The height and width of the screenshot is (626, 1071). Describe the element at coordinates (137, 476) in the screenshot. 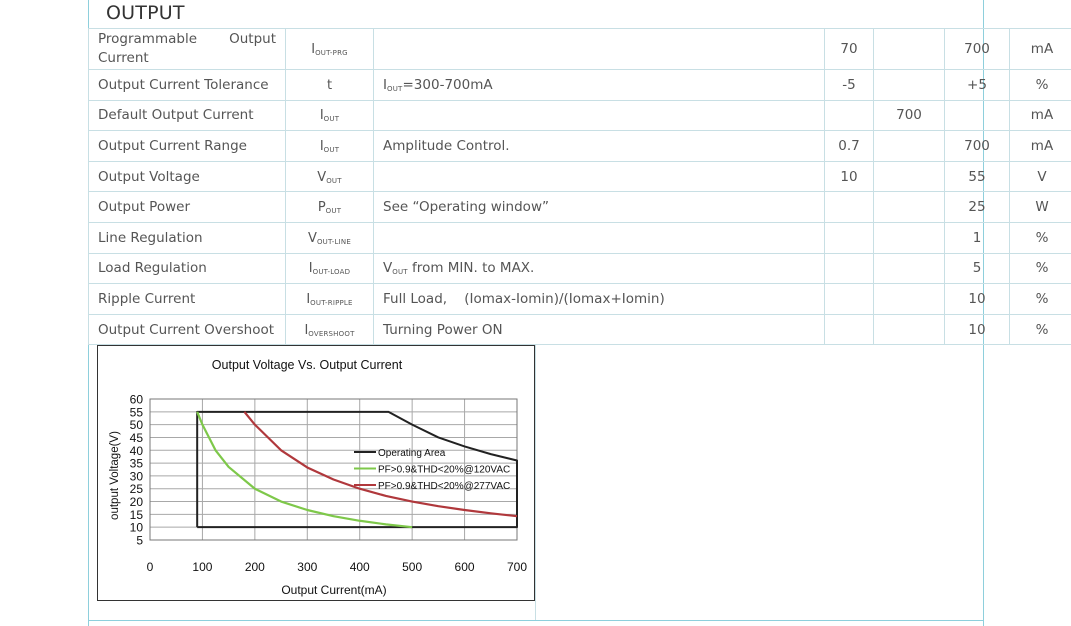

I see `y-tick-label: 30` at that location.